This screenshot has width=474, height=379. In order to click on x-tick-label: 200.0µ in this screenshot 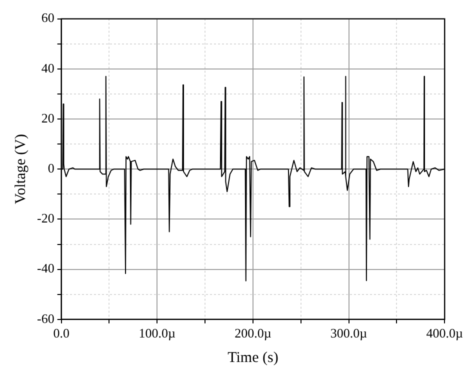, I will do `click(253, 333)`.